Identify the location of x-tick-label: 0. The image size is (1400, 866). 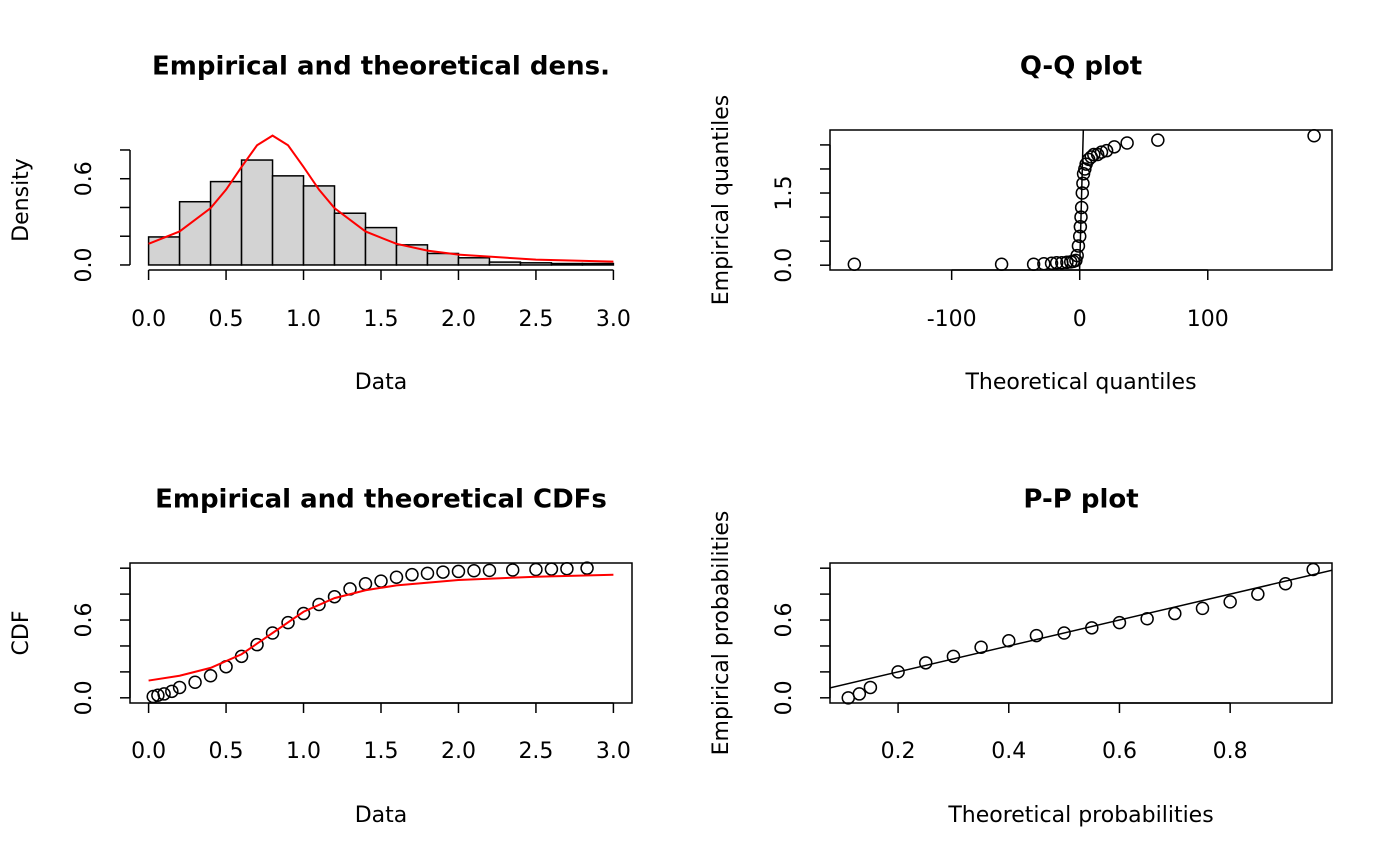
(1080, 319).